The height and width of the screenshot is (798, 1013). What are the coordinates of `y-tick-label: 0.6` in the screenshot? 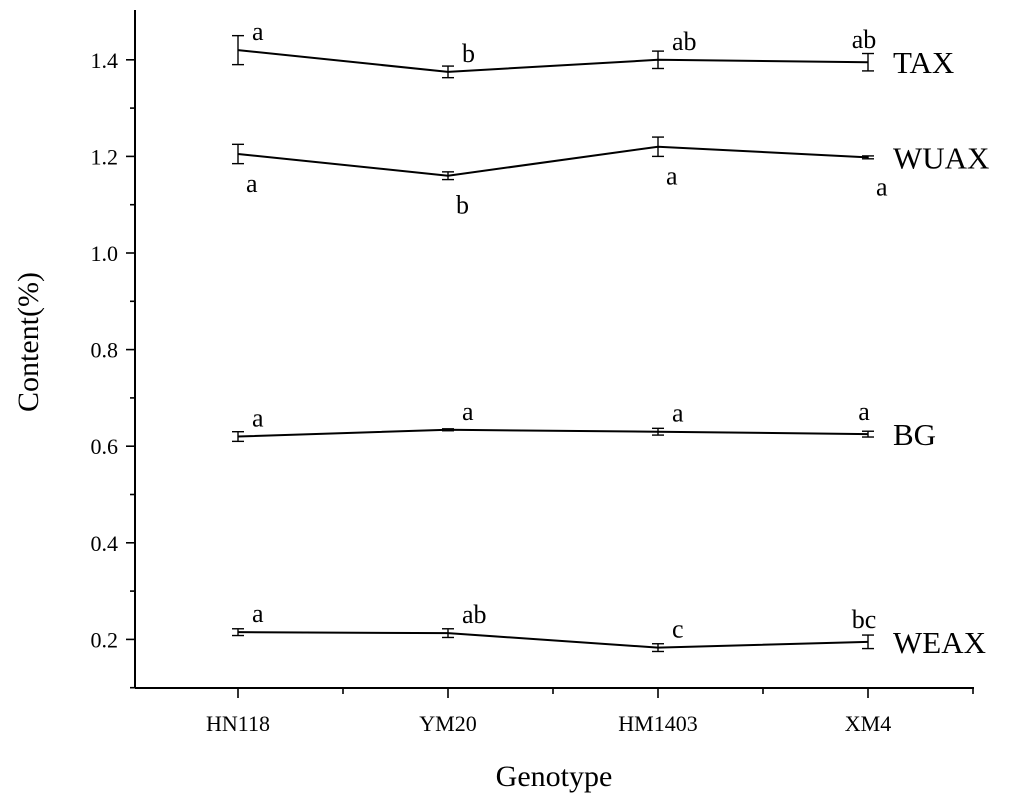 It's located at (105, 446).